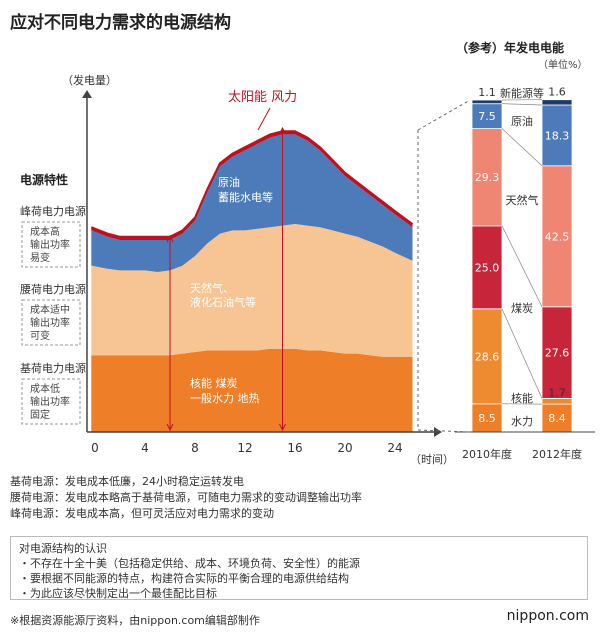 The width and height of the screenshot is (601, 637). I want to click on base-title: 基荷电力电源, so click(53, 368).